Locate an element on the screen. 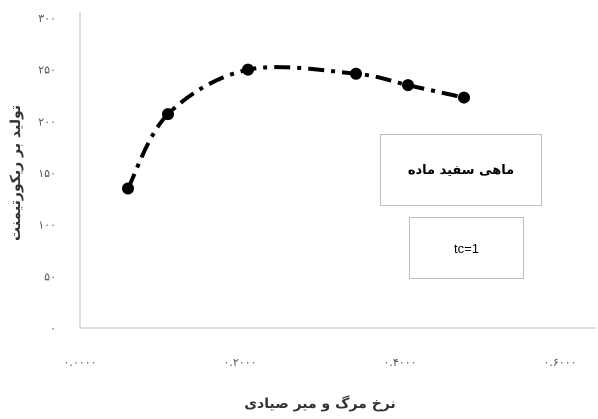 Image resolution: width=598 pixels, height=419 pixels. legend-box: ماهی سفید ماده is located at coordinates (461, 170).